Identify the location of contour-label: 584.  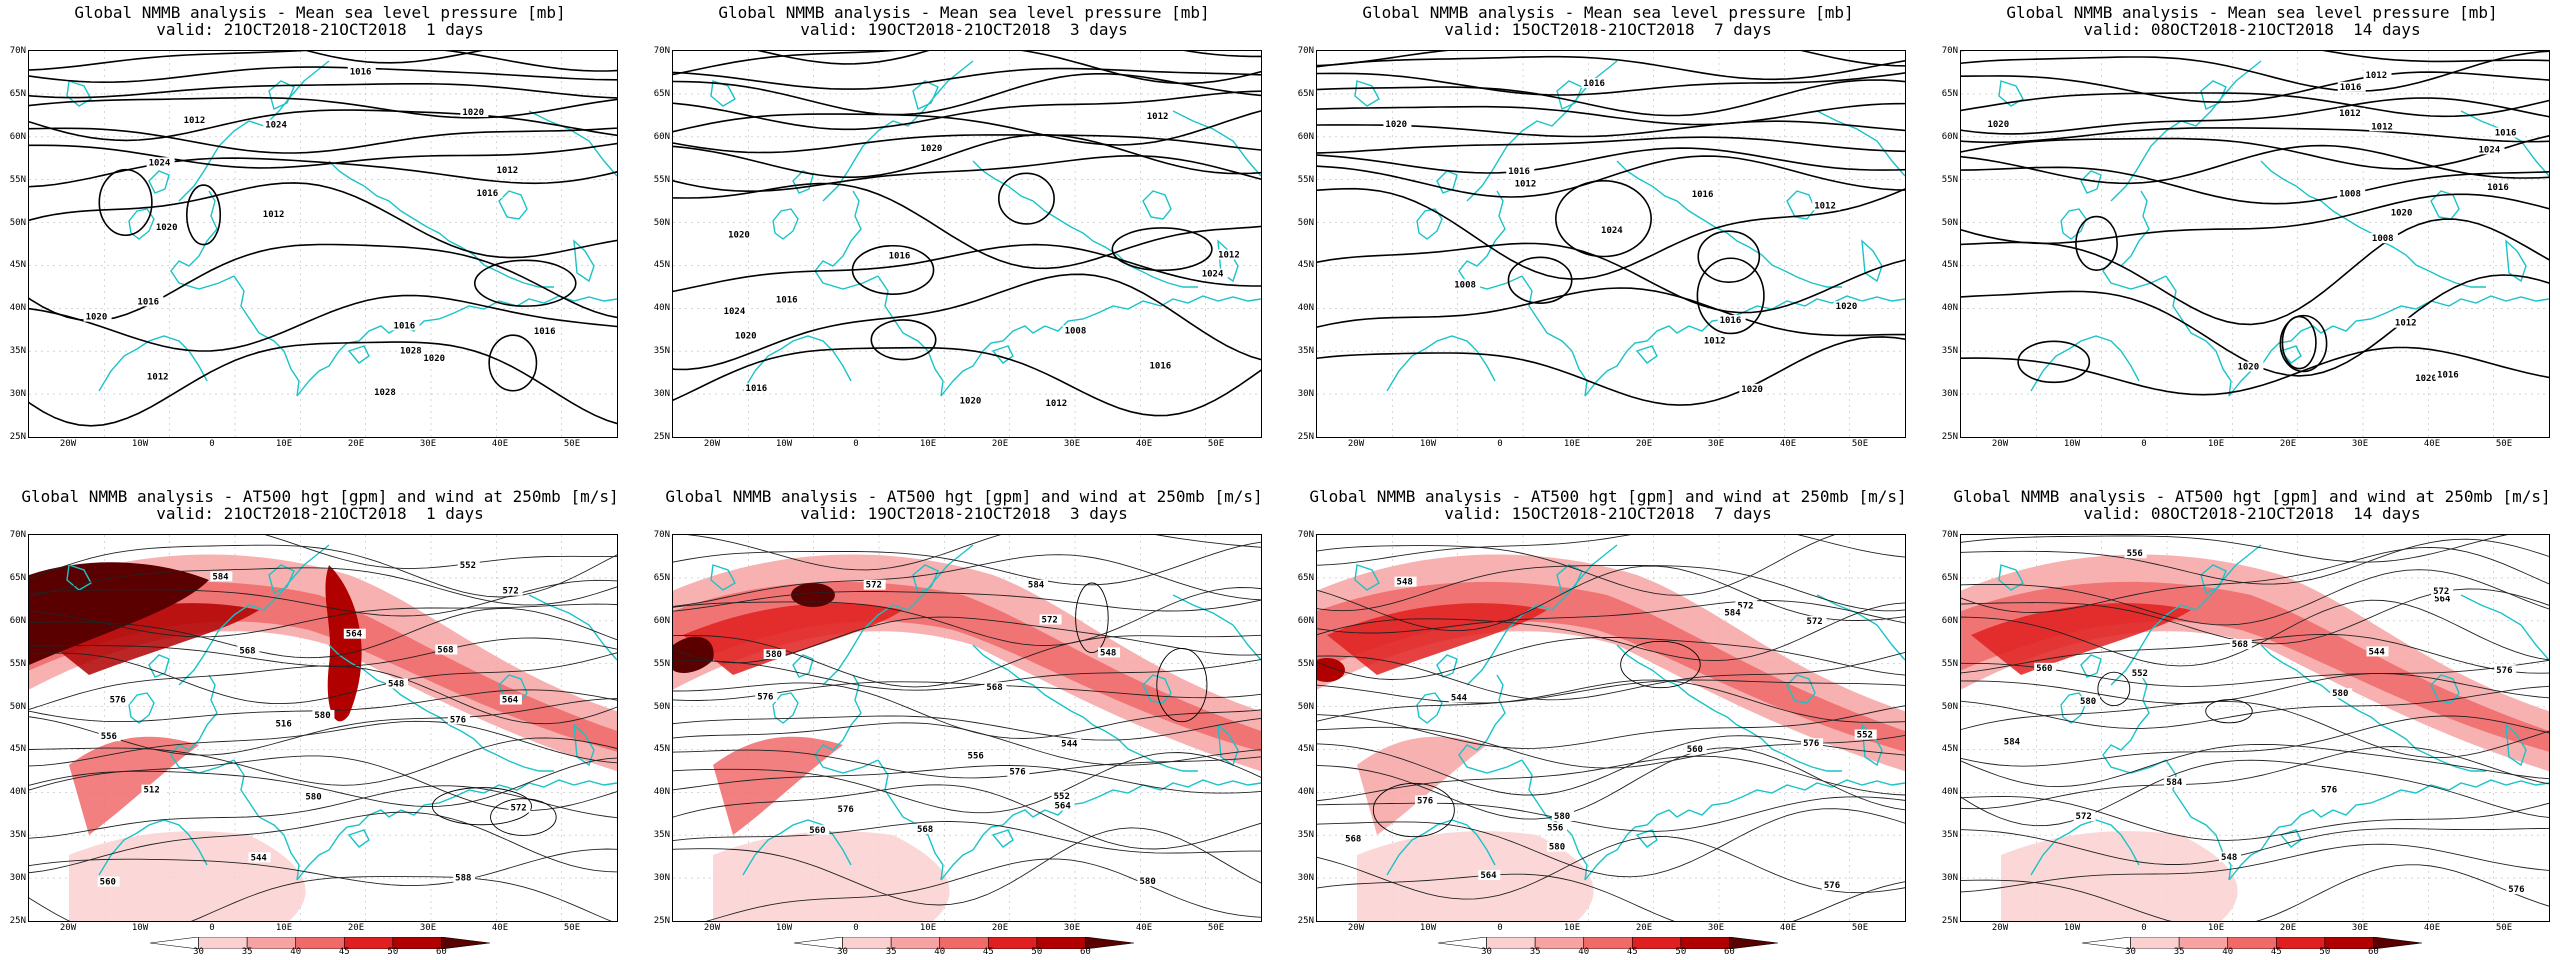
(2012, 743).